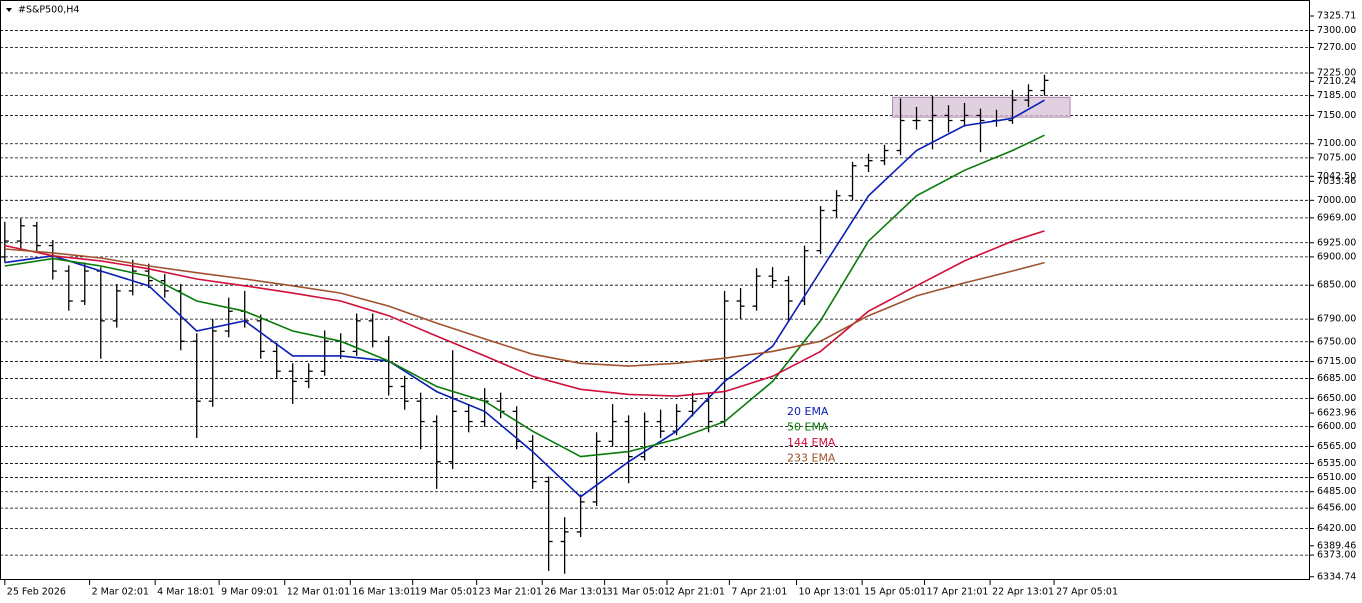 This screenshot has width=1362, height=603. What do you see at coordinates (1336, 157) in the screenshot?
I see `level-label: 7075.00` at bounding box center [1336, 157].